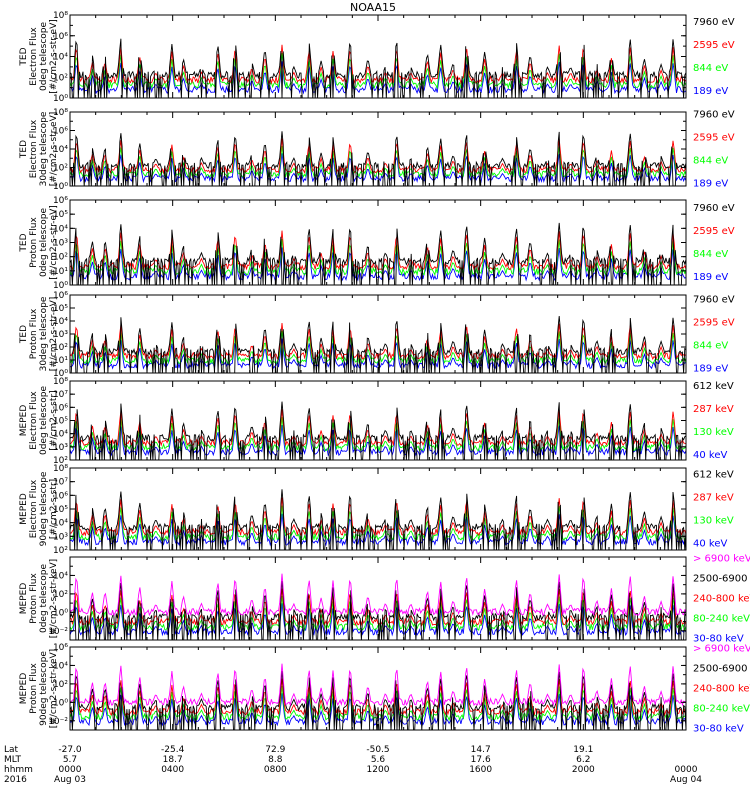 The width and height of the screenshot is (750, 800). What do you see at coordinates (583, 760) in the screenshot?
I see `x-tick-label: 6.2` at bounding box center [583, 760].